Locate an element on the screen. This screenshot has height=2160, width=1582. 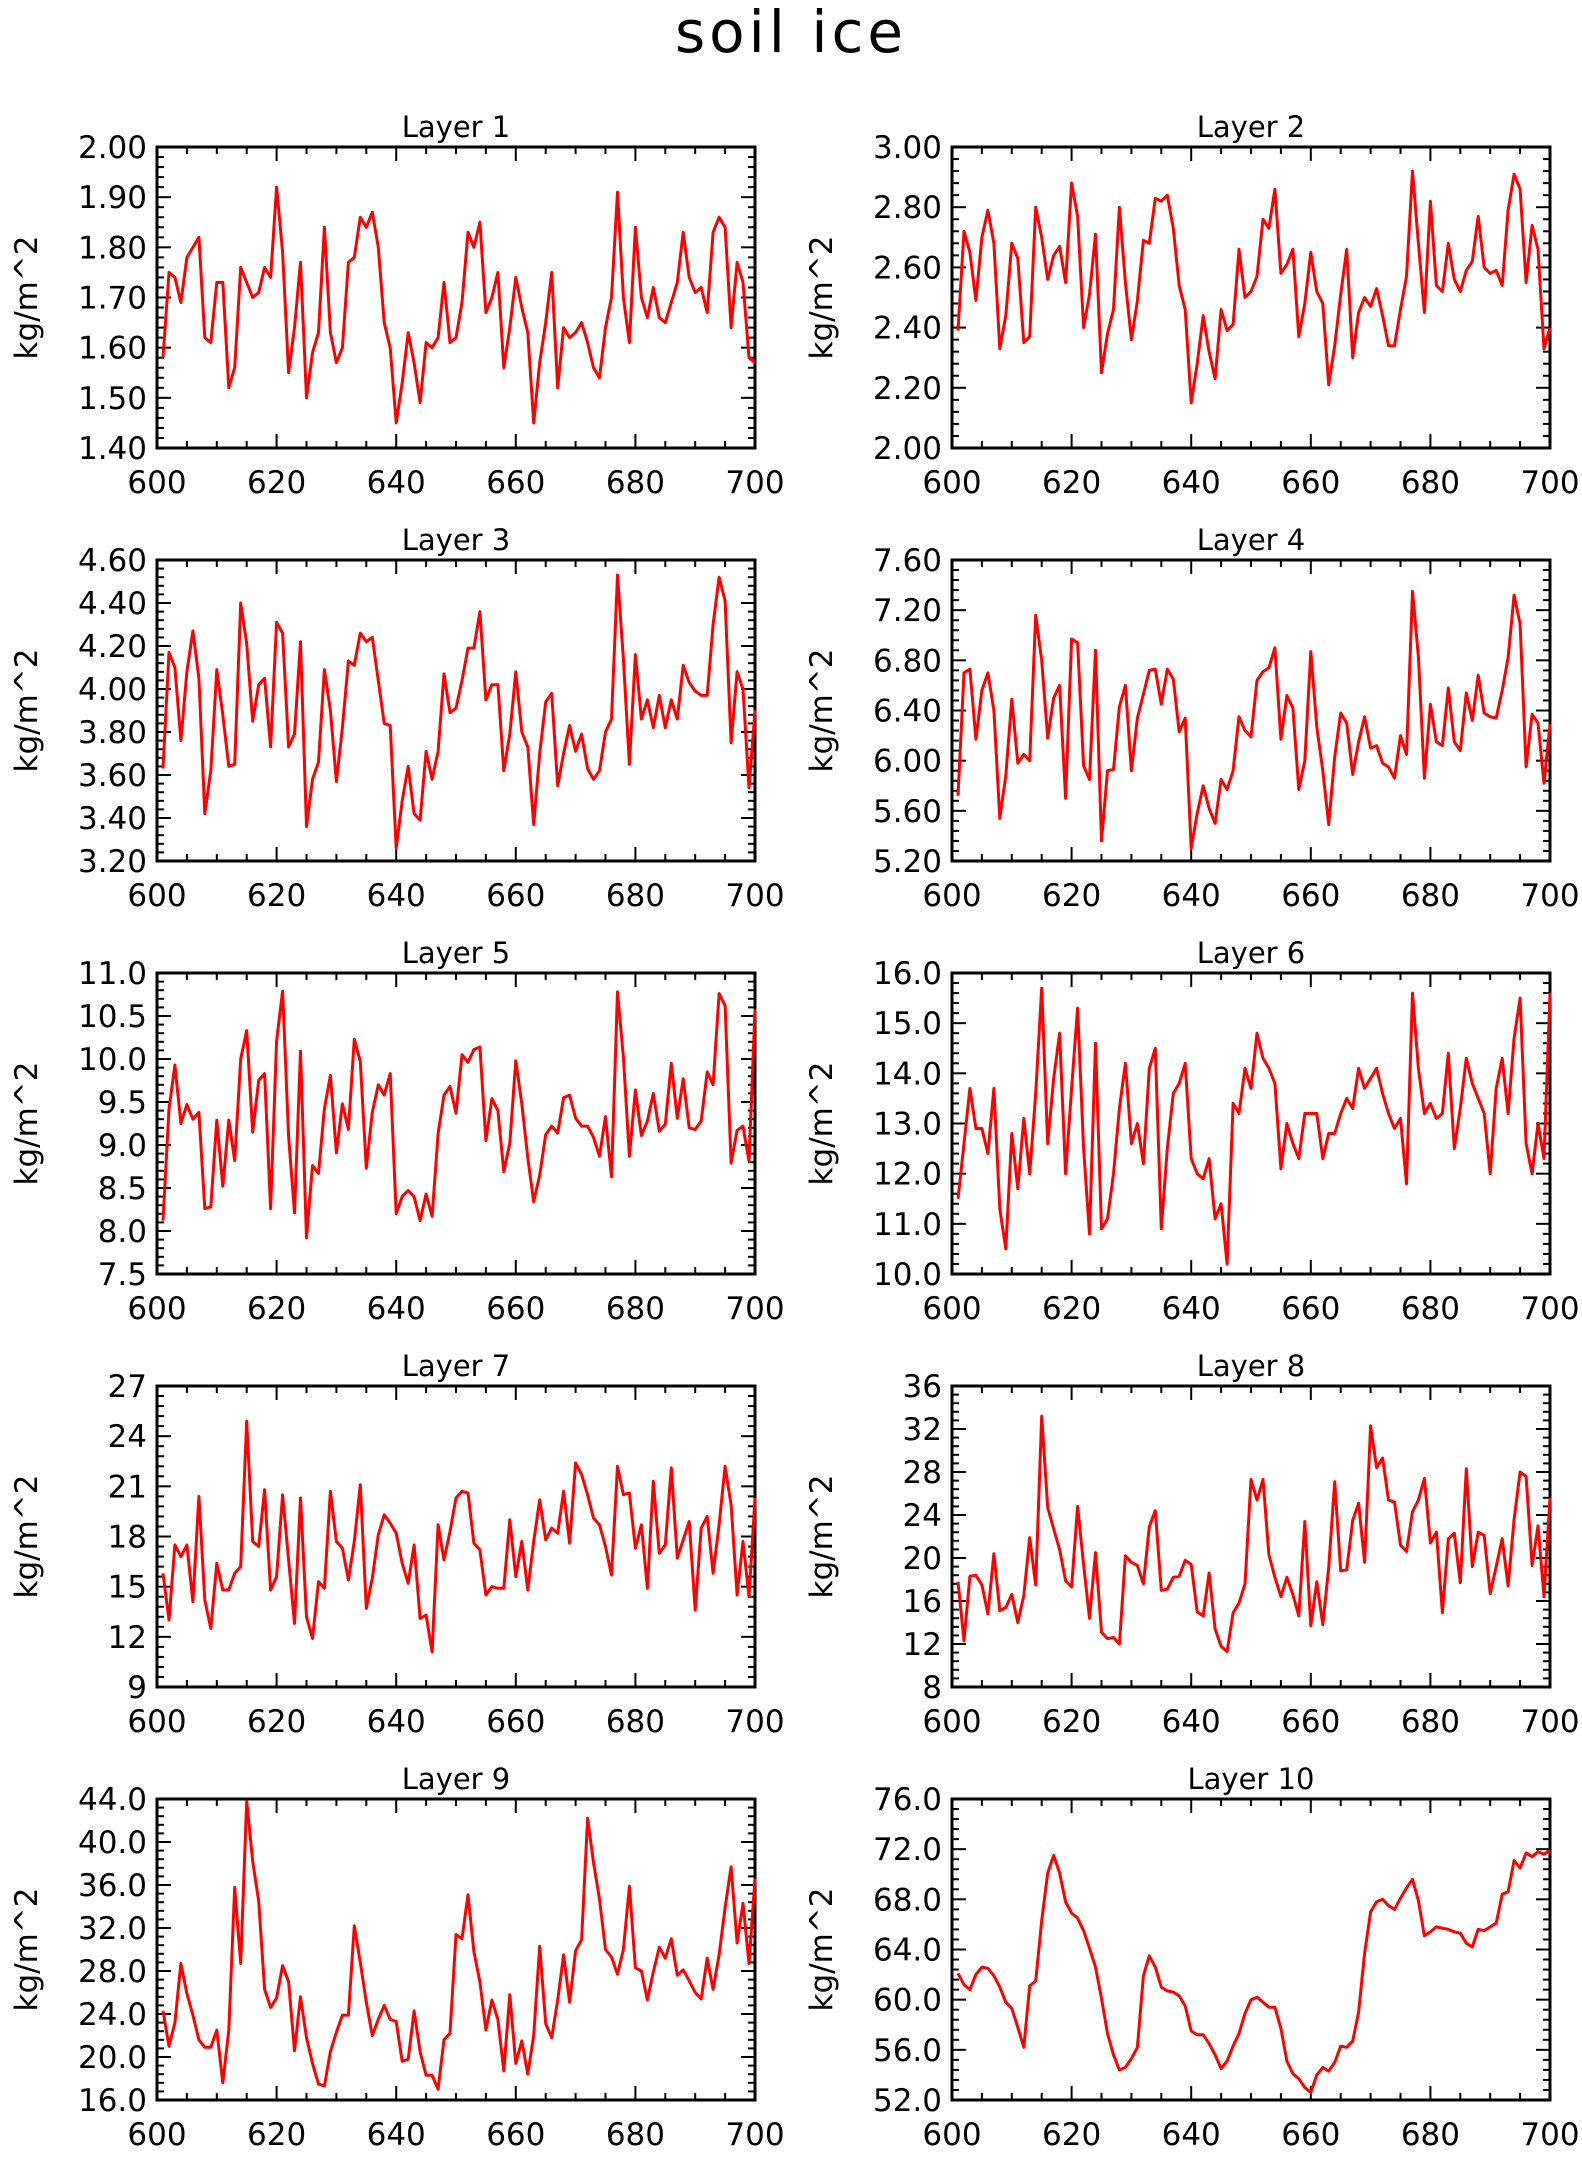
panel-title: Layer 2 is located at coordinates (1251, 127).